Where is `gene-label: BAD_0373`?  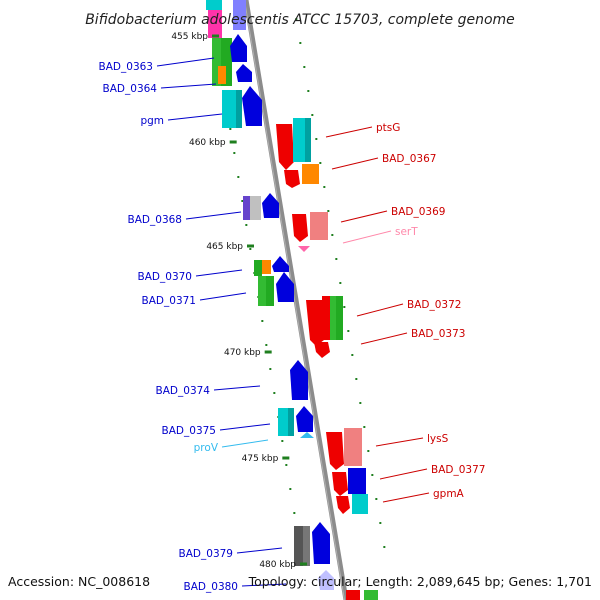 gene-label: BAD_0373 is located at coordinates (438, 334).